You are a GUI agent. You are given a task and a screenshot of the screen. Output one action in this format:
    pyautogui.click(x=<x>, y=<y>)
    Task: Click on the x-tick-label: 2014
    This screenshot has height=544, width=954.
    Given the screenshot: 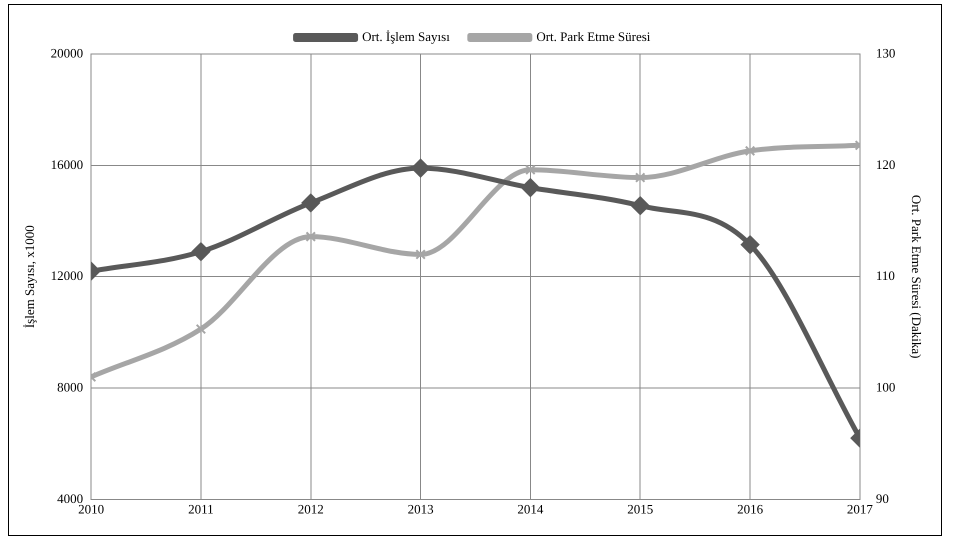 What is the action you would take?
    pyautogui.click(x=530, y=509)
    